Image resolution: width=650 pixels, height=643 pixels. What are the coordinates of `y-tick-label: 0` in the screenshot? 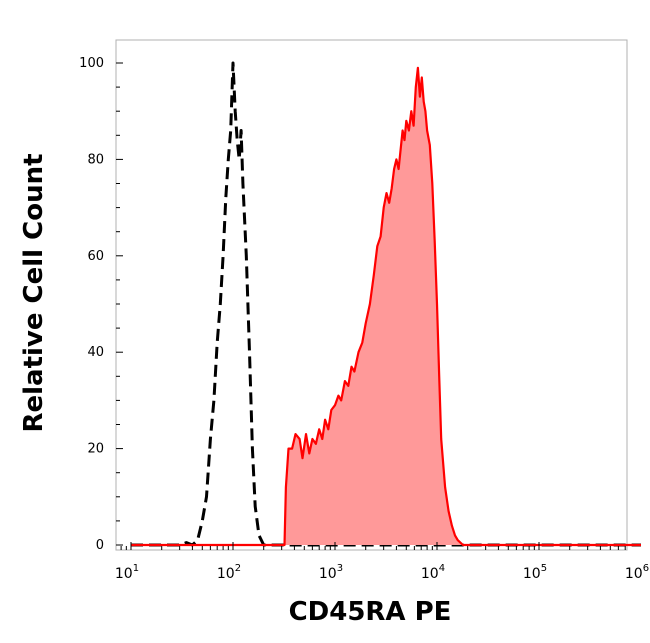 It's located at (100, 545).